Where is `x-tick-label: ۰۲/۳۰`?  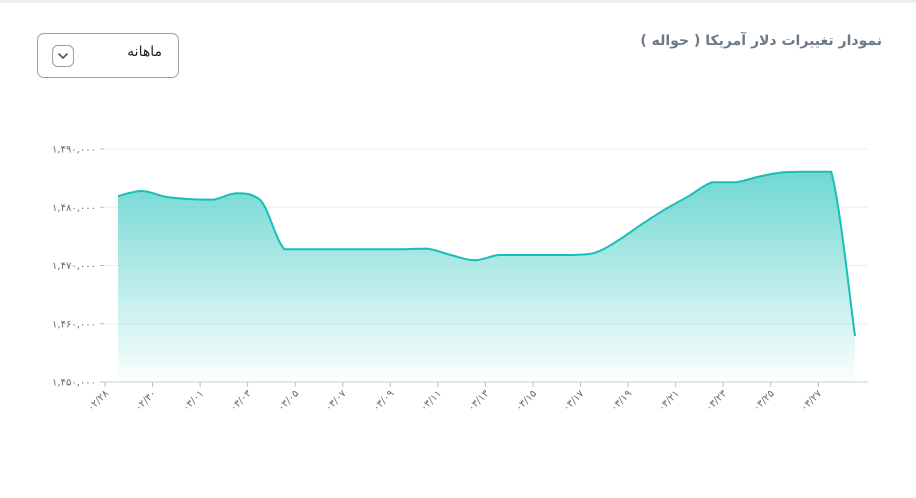
x-tick-label: ۰۲/۳۰ is located at coordinates (145, 400).